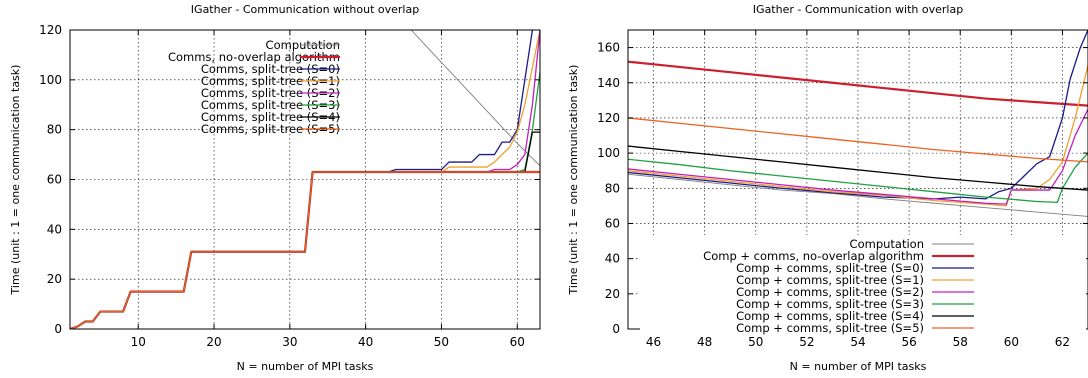 The width and height of the screenshot is (1088, 378). Describe the element at coordinates (1062, 342) in the screenshot. I see `x-tick-label: 62` at that location.